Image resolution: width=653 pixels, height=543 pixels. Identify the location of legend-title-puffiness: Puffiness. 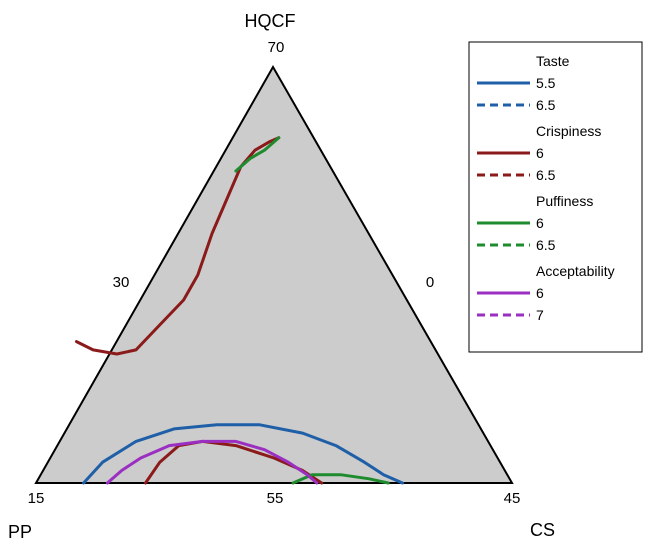
(564, 201).